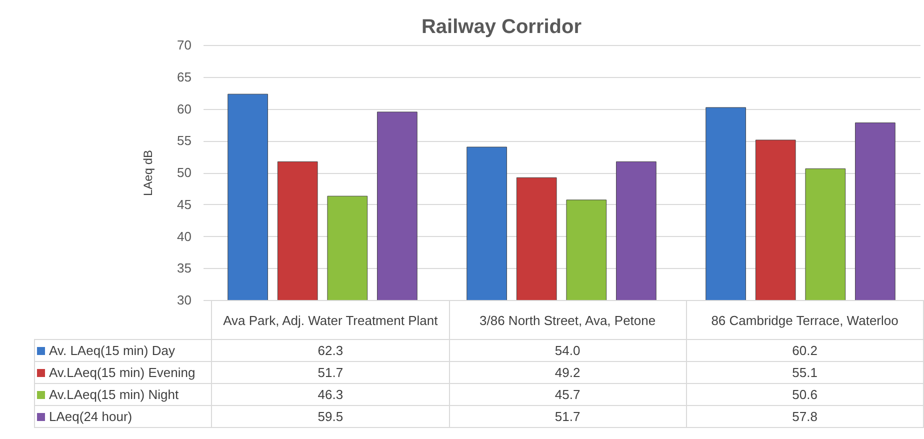  What do you see at coordinates (184, 45) in the screenshot?
I see `y-tick-label: 70` at bounding box center [184, 45].